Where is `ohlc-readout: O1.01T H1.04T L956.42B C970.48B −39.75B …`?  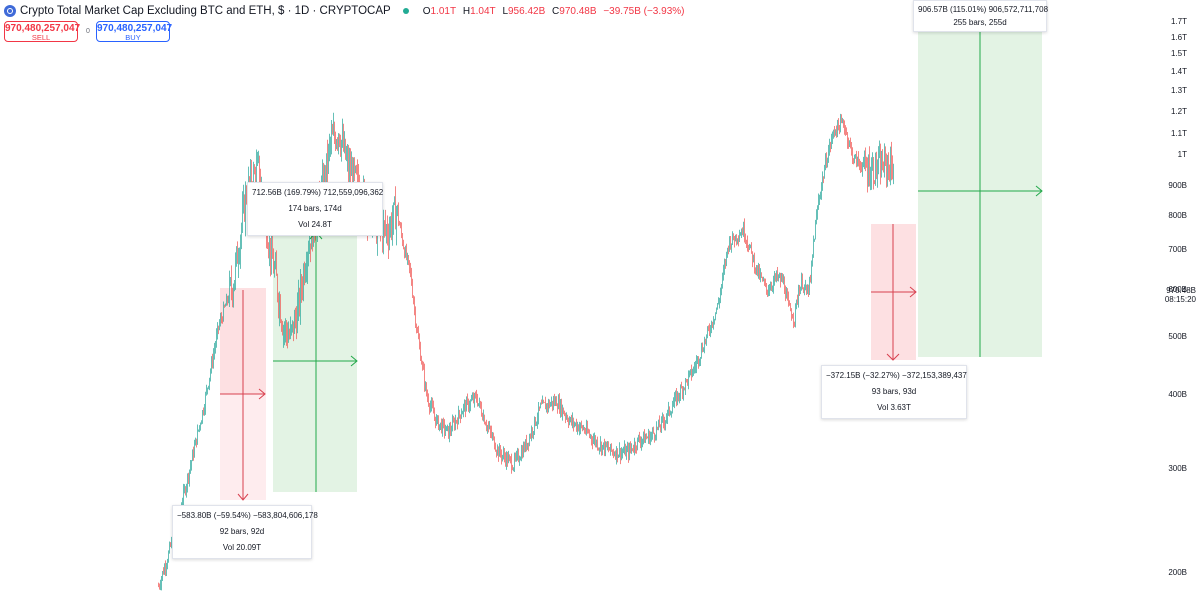
ohlc-readout: O1.01T H1.04T L956.42B C970.48B −39.75B … is located at coordinates (554, 11).